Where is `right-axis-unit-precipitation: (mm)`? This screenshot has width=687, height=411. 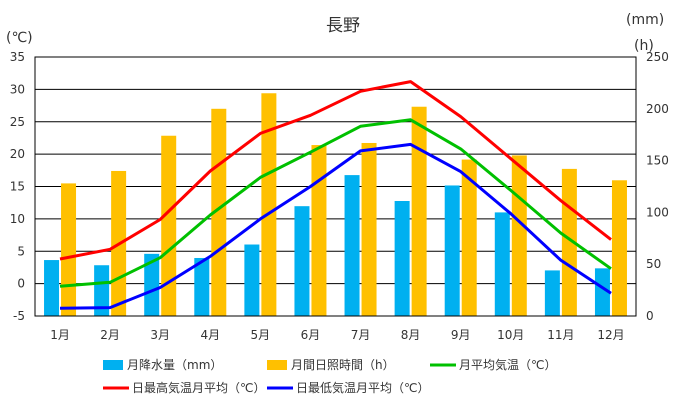
right-axis-unit-precipitation: (mm) is located at coordinates (645, 20).